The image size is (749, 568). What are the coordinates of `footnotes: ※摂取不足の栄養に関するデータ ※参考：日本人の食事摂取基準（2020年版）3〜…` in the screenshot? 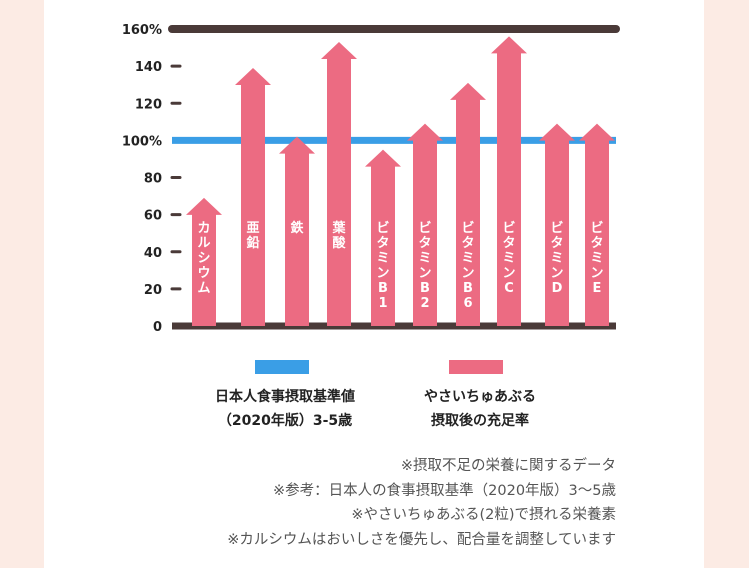 It's located at (421, 503).